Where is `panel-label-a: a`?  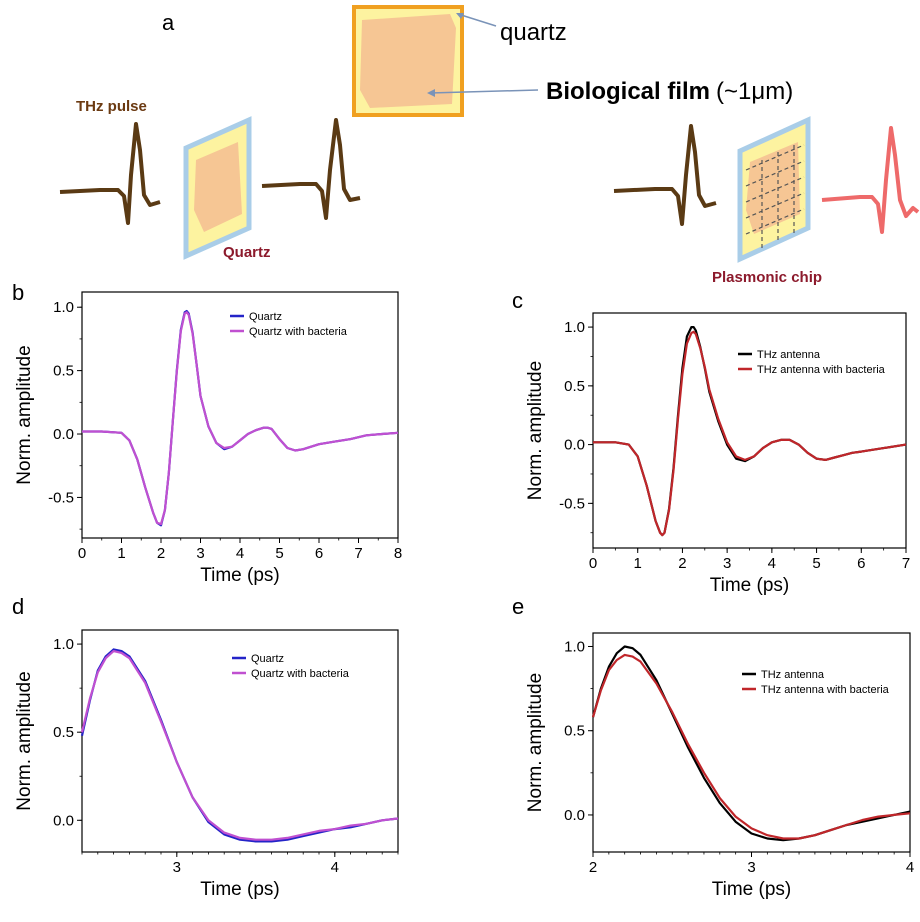 panel-label-a: a is located at coordinates (168, 22).